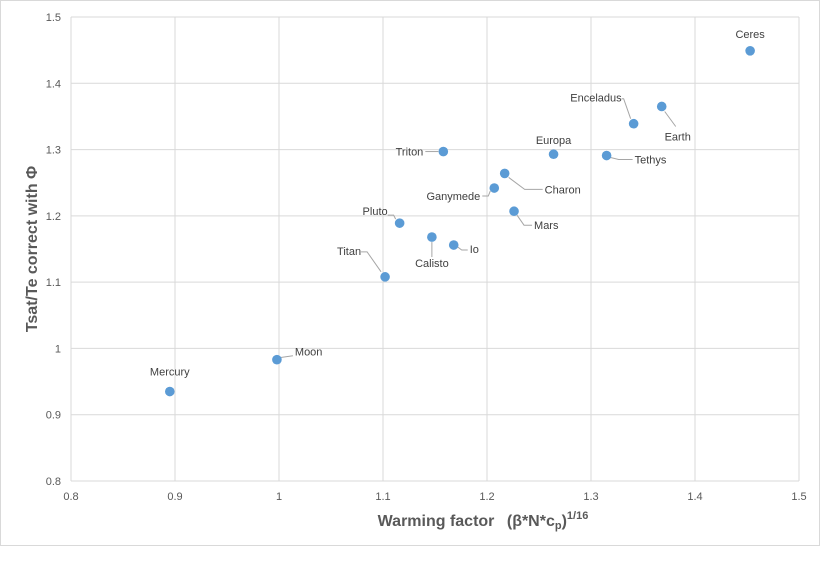 This screenshot has height=583, width=827. I want to click on x-axis-title: Warming factor (β*N*cp)1/16, so click(483, 521).